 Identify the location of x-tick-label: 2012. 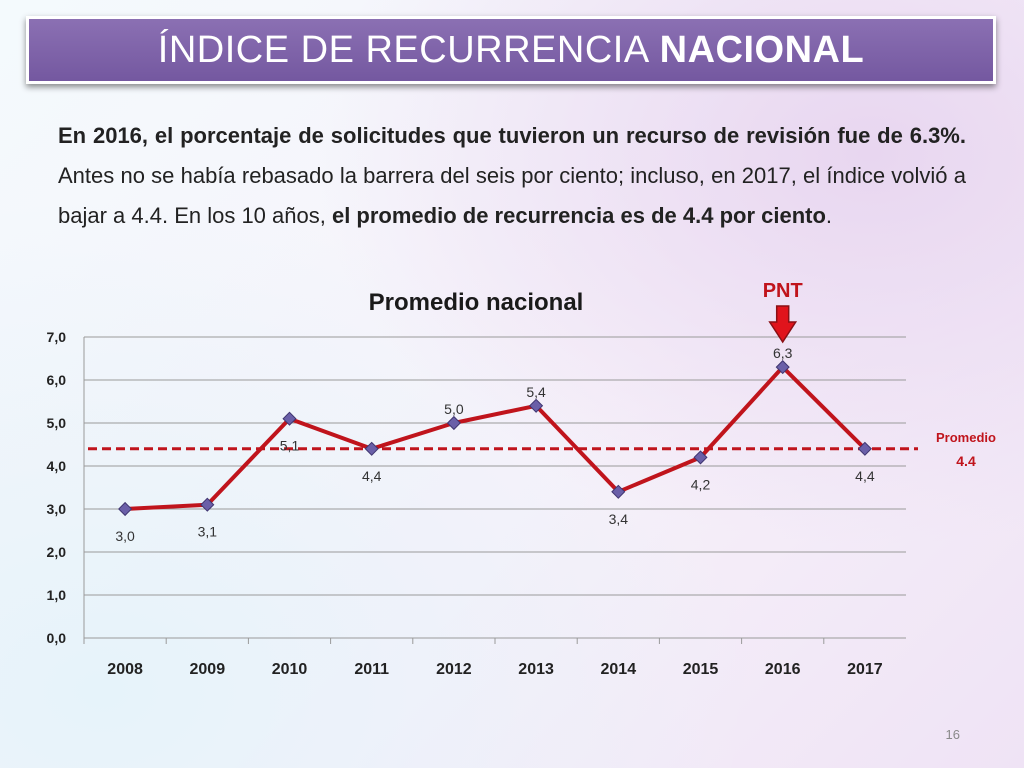
(454, 669).